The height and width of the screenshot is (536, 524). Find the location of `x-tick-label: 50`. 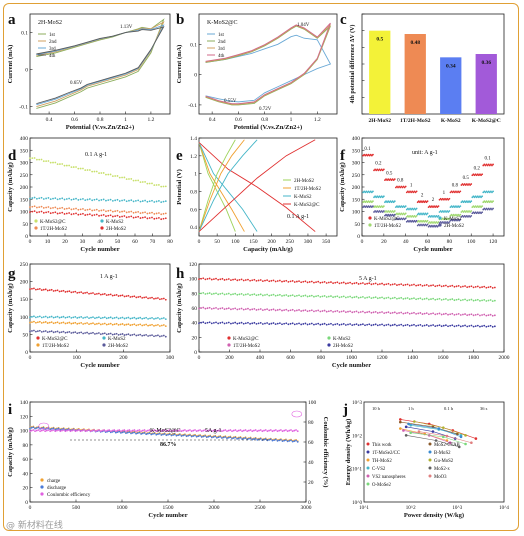

x-tick-label: 50 is located at coordinates (217, 242).